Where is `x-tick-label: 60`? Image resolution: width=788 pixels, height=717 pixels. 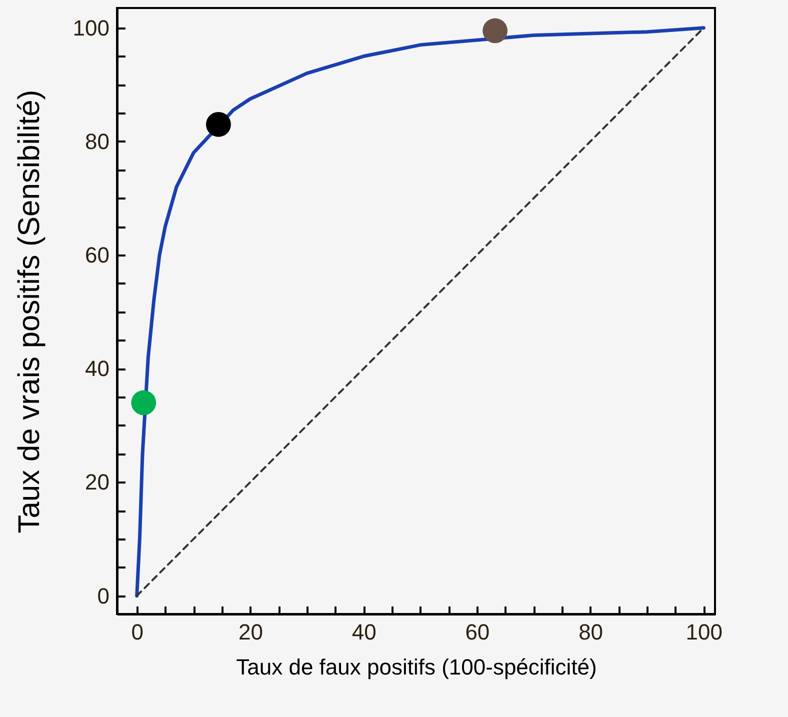
x-tick-label: 60 is located at coordinates (477, 632).